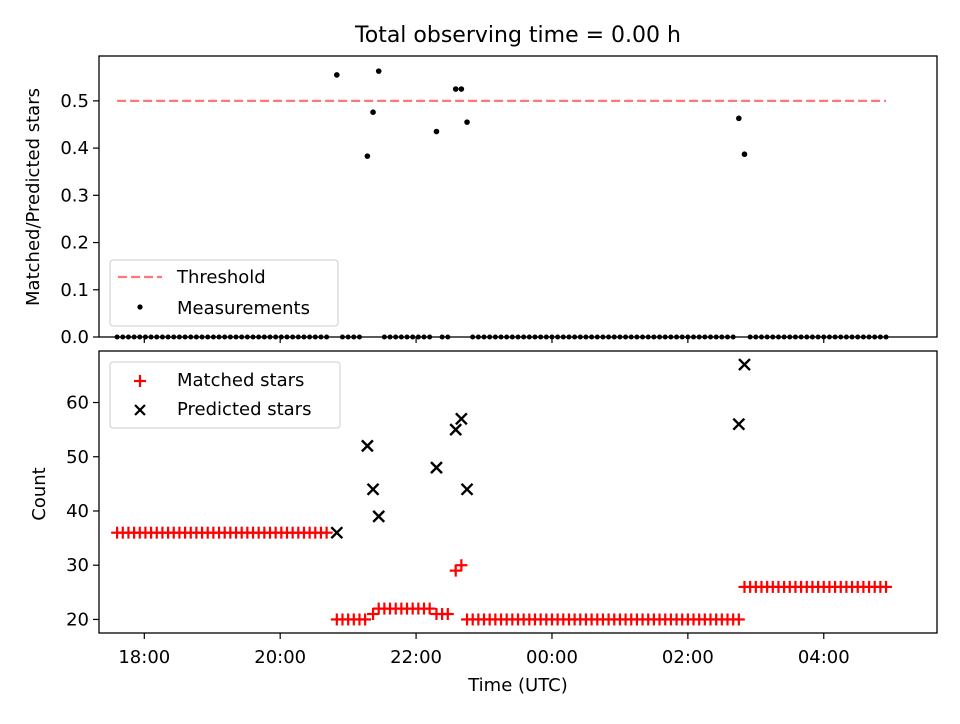 The width and height of the screenshot is (960, 724). I want to click on top-y-tick-label: 0.5, so click(74, 101).